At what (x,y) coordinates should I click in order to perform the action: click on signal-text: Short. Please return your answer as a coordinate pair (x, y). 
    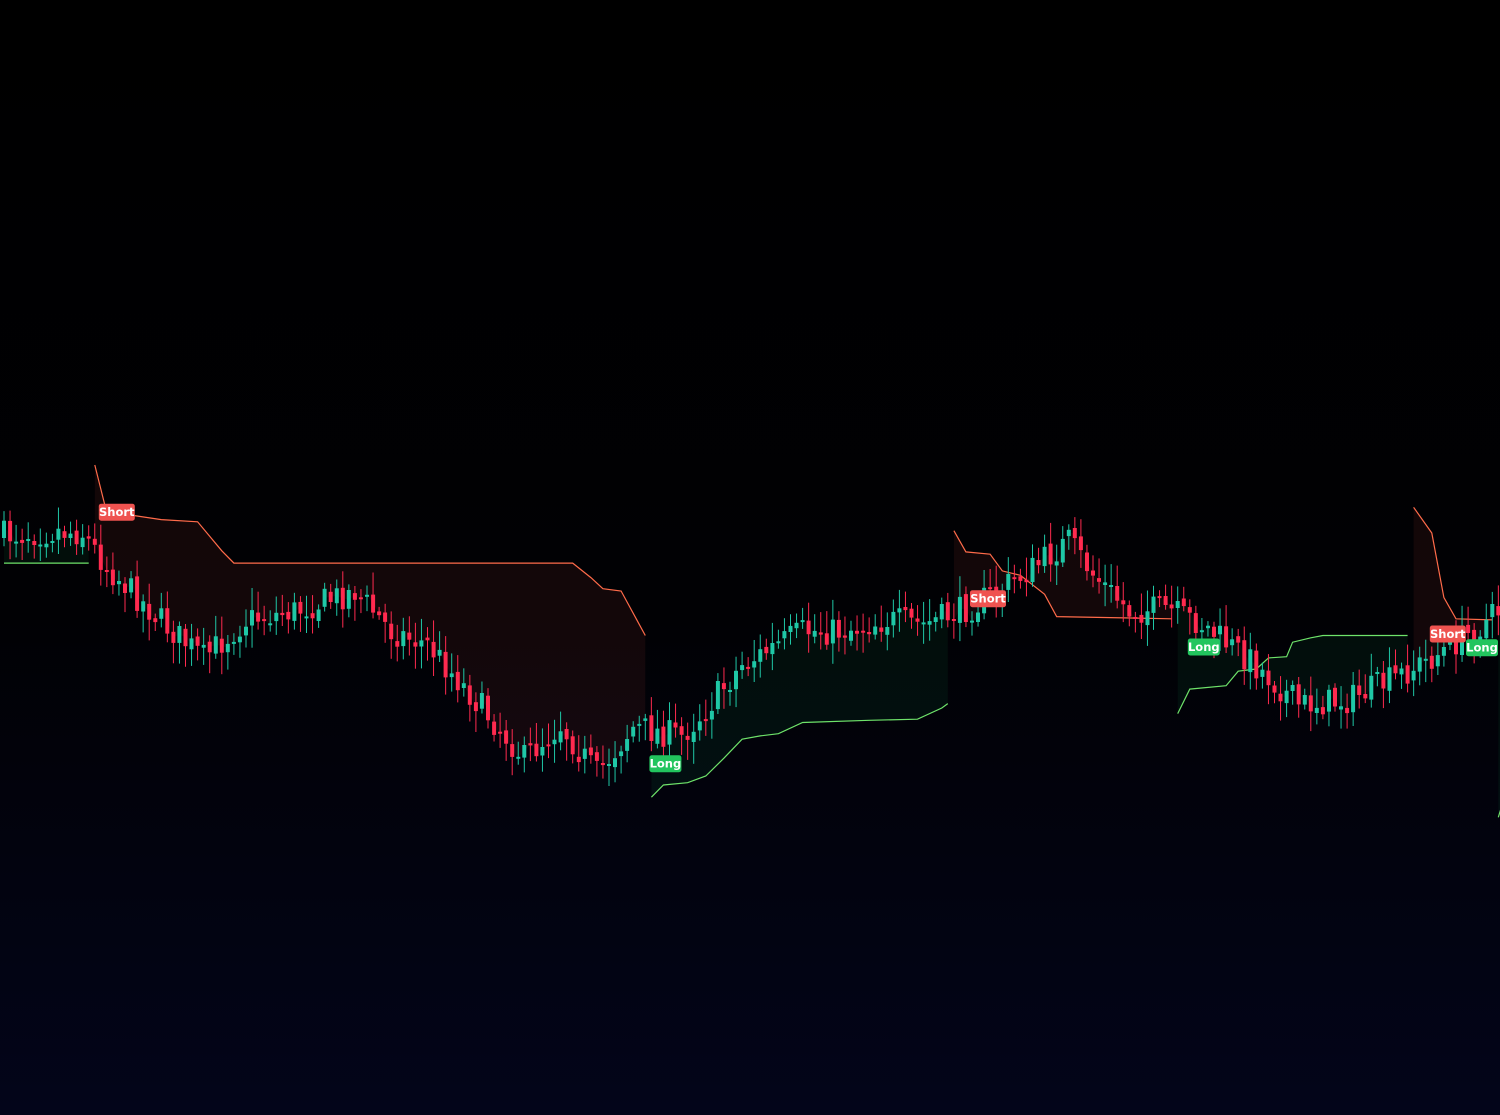
    Looking at the image, I should click on (988, 599).